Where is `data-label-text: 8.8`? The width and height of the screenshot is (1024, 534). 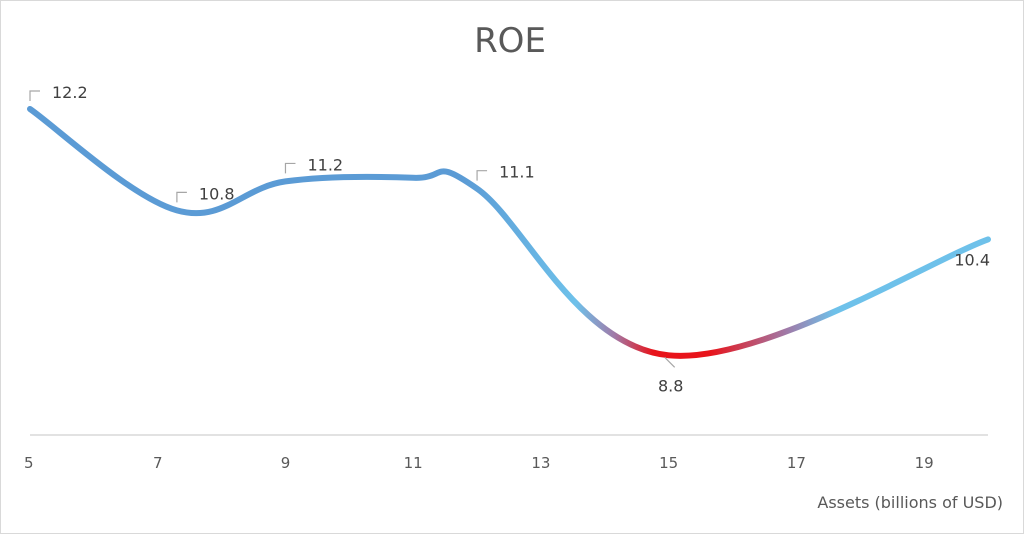
data-label-text: 8.8 is located at coordinates (670, 385).